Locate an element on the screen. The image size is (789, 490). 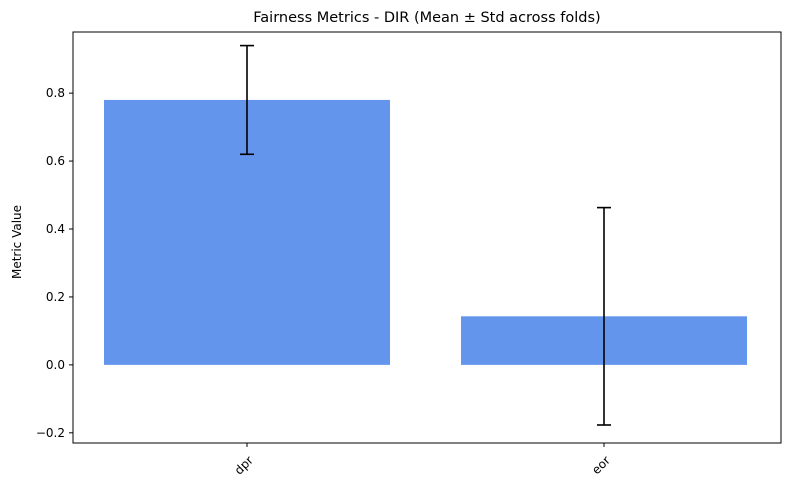
y-tick-label: 0.2 is located at coordinates (55, 297).